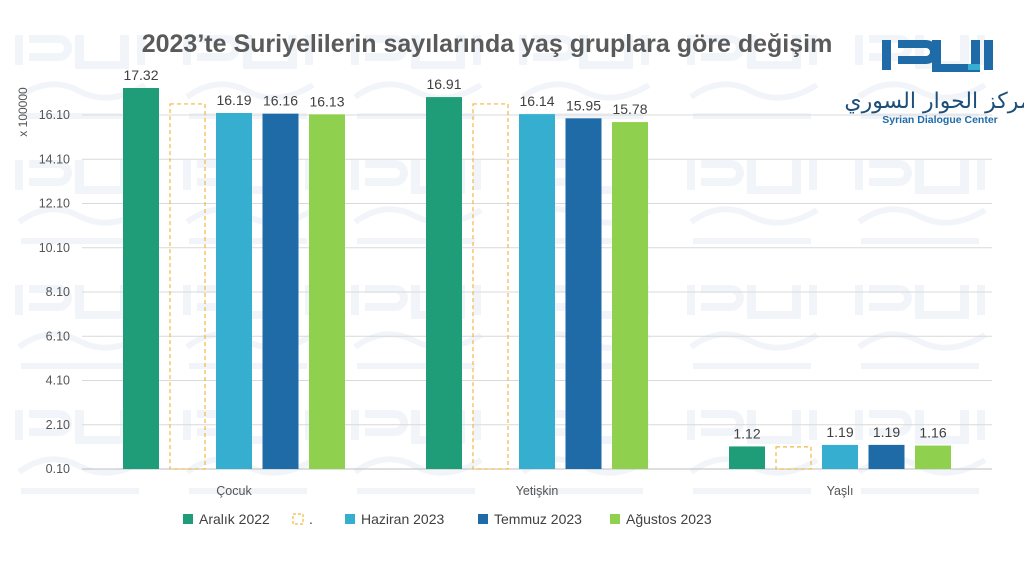 This screenshot has height=561, width=1024. What do you see at coordinates (932, 433) in the screenshot?
I see `data-label: 1.16` at bounding box center [932, 433].